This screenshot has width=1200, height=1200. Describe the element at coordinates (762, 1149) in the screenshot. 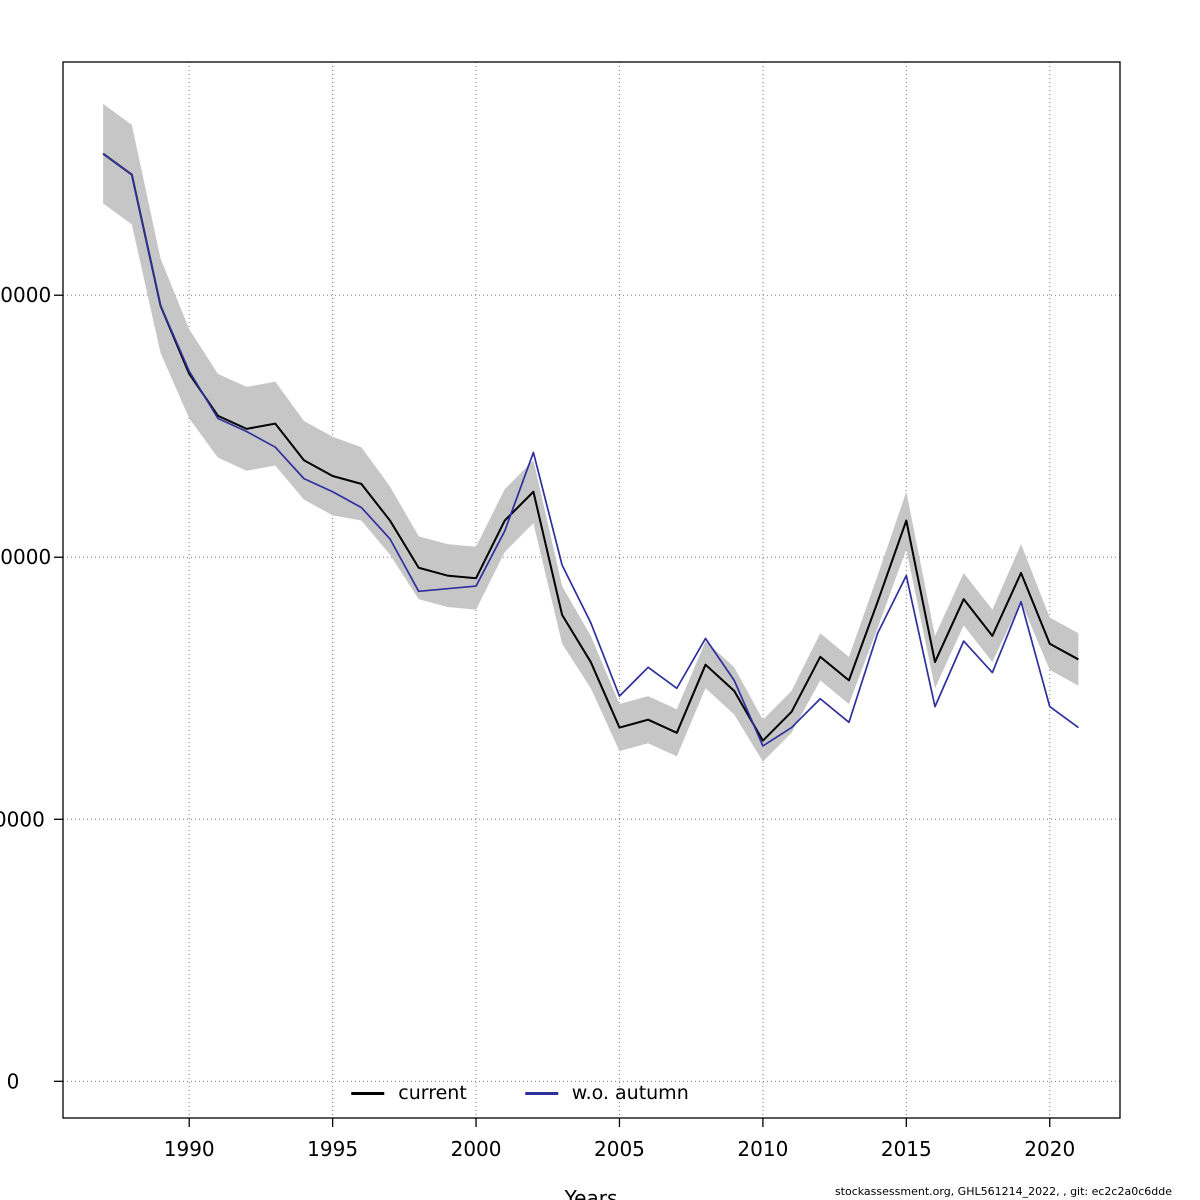

I see `x-tick-label: 2010` at that location.